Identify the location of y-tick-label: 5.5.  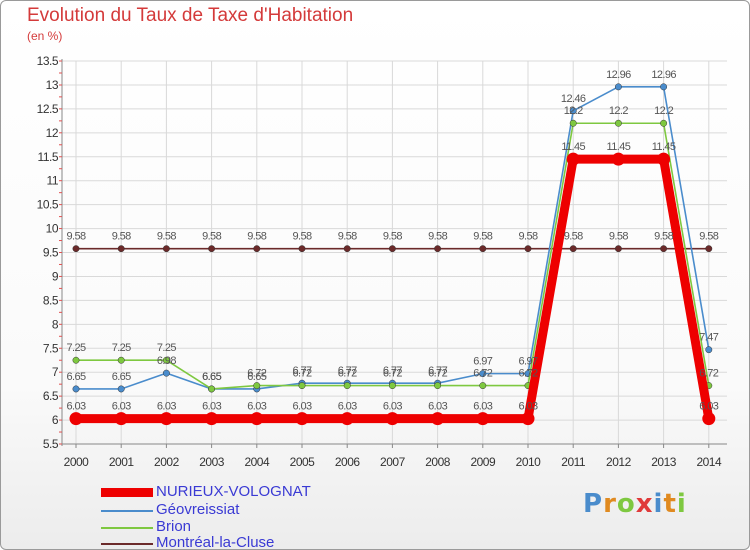
(51, 444).